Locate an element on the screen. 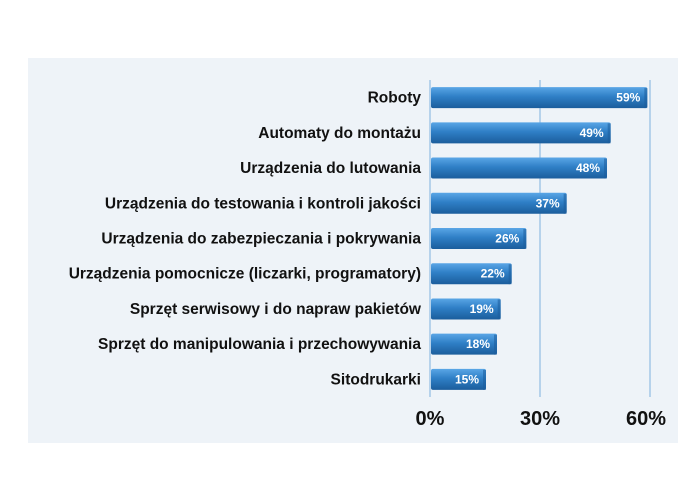 Image resolution: width=700 pixels, height=500 pixels. data-label-0: 59% is located at coordinates (628, 98).